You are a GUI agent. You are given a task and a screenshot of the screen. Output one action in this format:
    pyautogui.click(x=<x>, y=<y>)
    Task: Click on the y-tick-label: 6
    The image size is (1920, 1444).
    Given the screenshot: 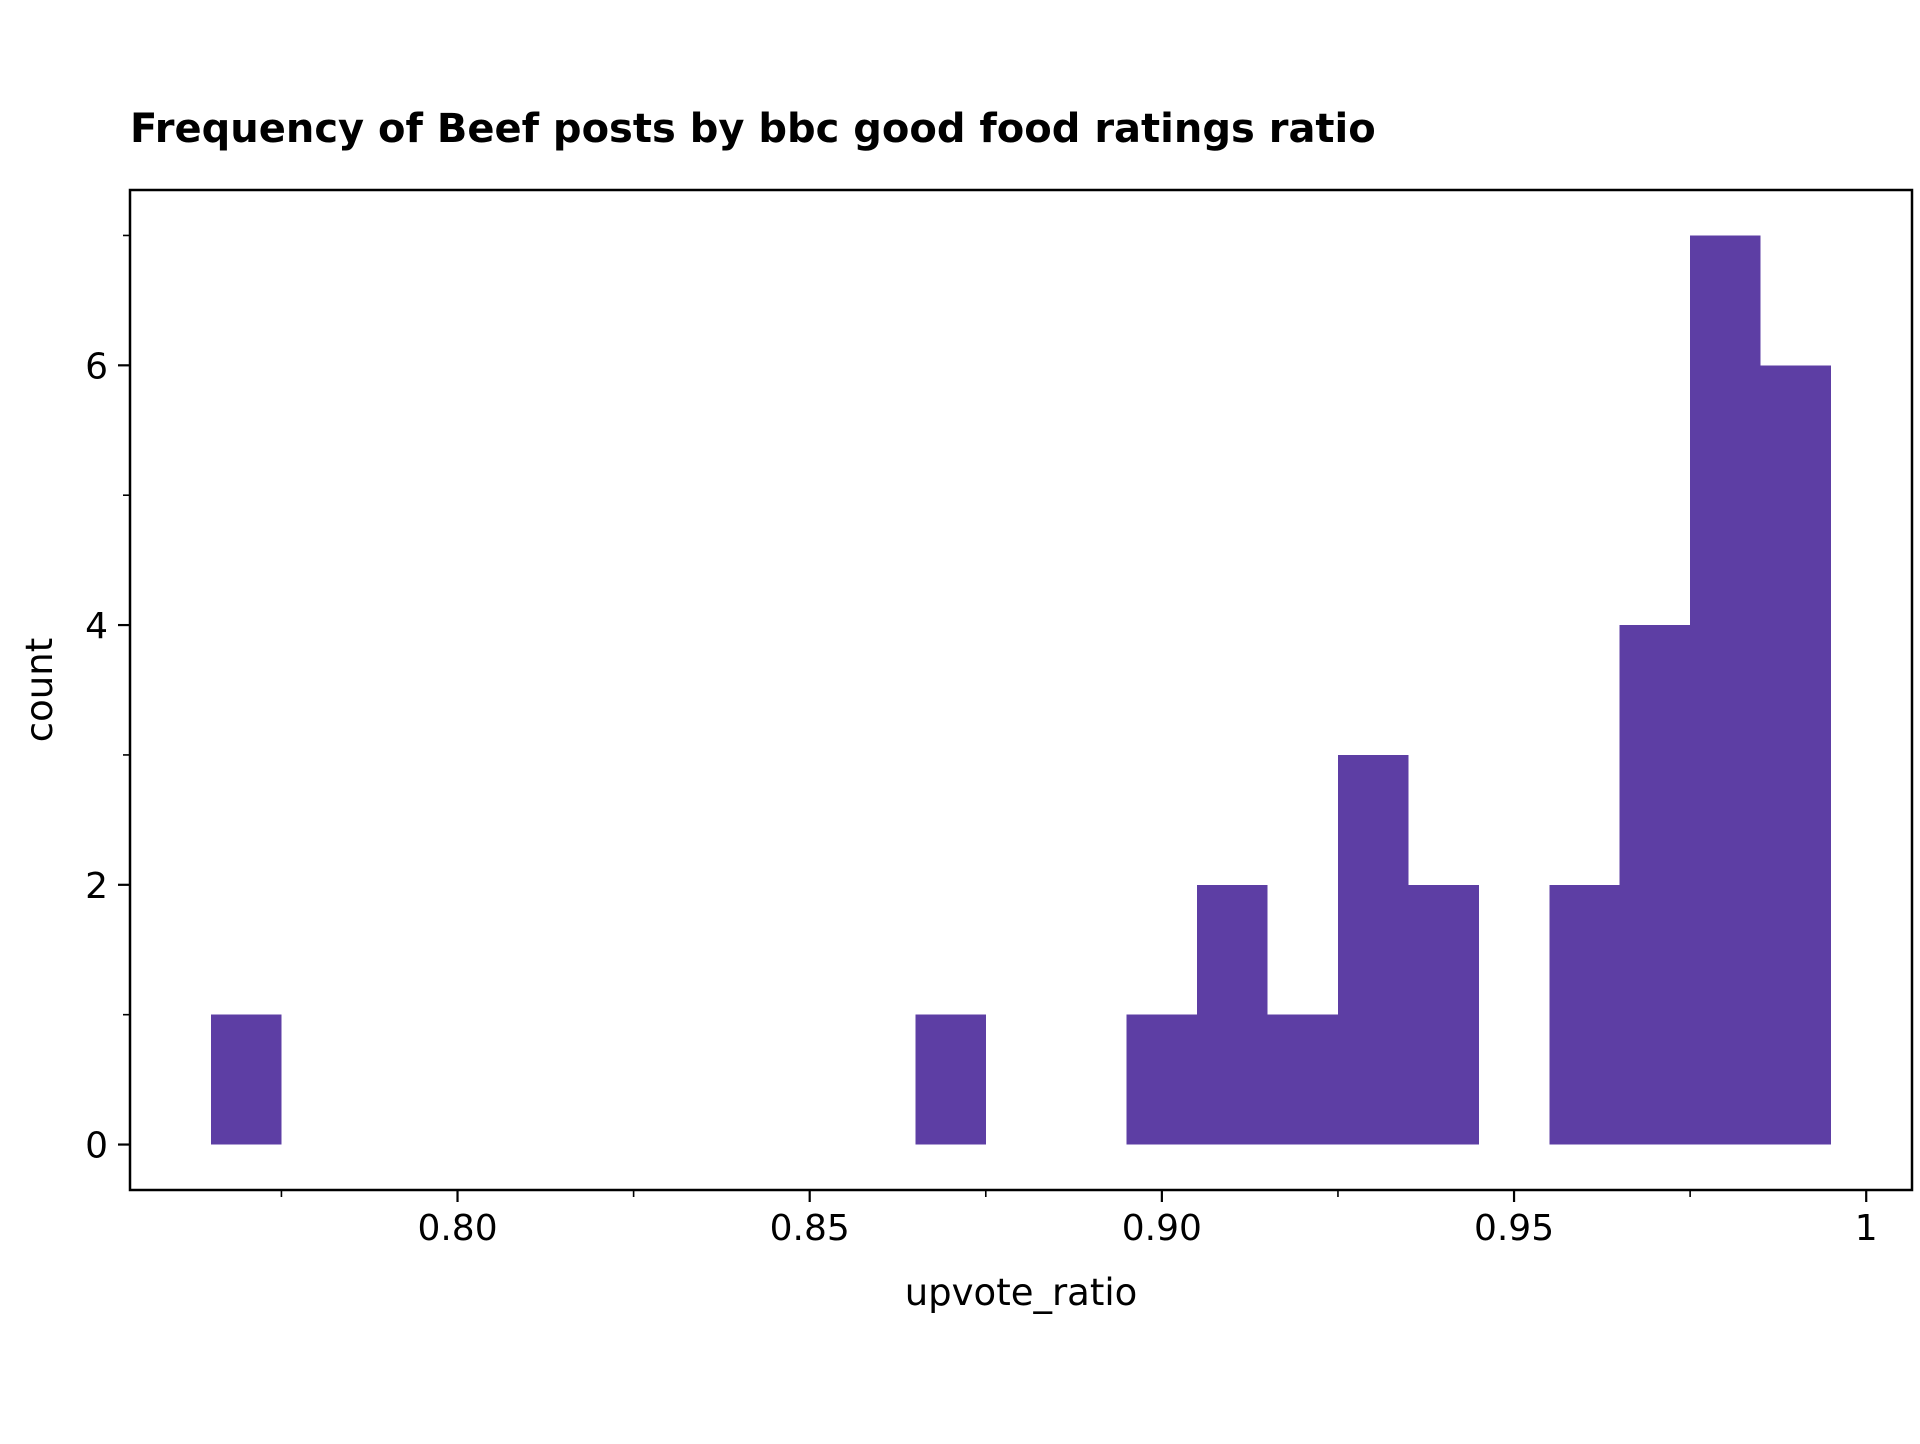 What is the action you would take?
    pyautogui.click(x=96, y=366)
    